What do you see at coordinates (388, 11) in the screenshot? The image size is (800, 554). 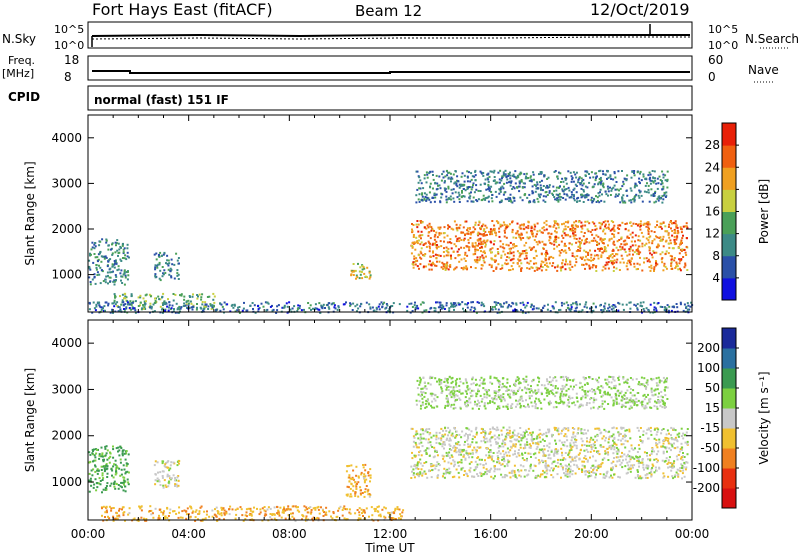 I see `beam-label: Beam 12` at bounding box center [388, 11].